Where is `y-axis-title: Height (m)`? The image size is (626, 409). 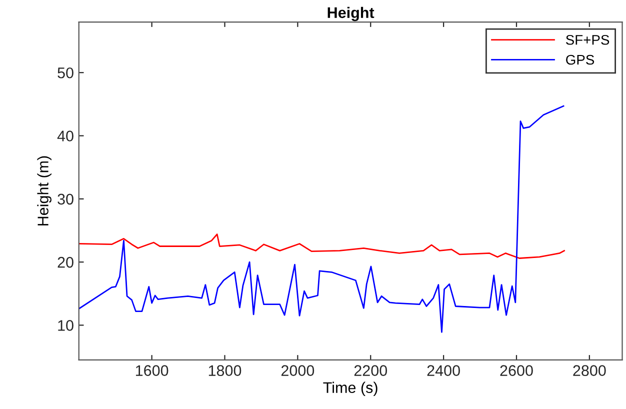 y-axis-title: Height (m) is located at coordinates (44, 191).